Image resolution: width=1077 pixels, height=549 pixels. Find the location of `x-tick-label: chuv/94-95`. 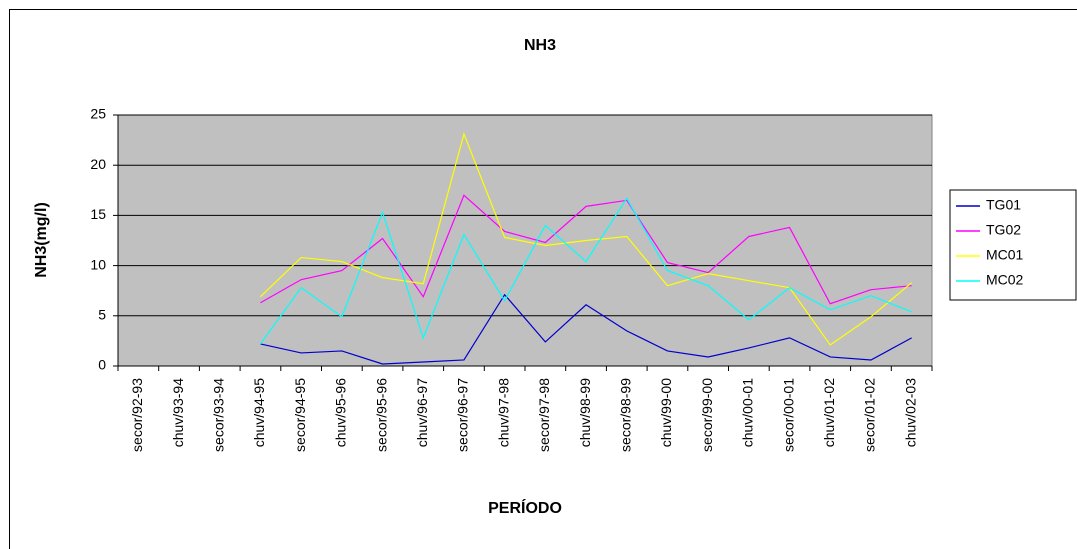

x-tick-label: chuv/94-95 is located at coordinates (259, 412).